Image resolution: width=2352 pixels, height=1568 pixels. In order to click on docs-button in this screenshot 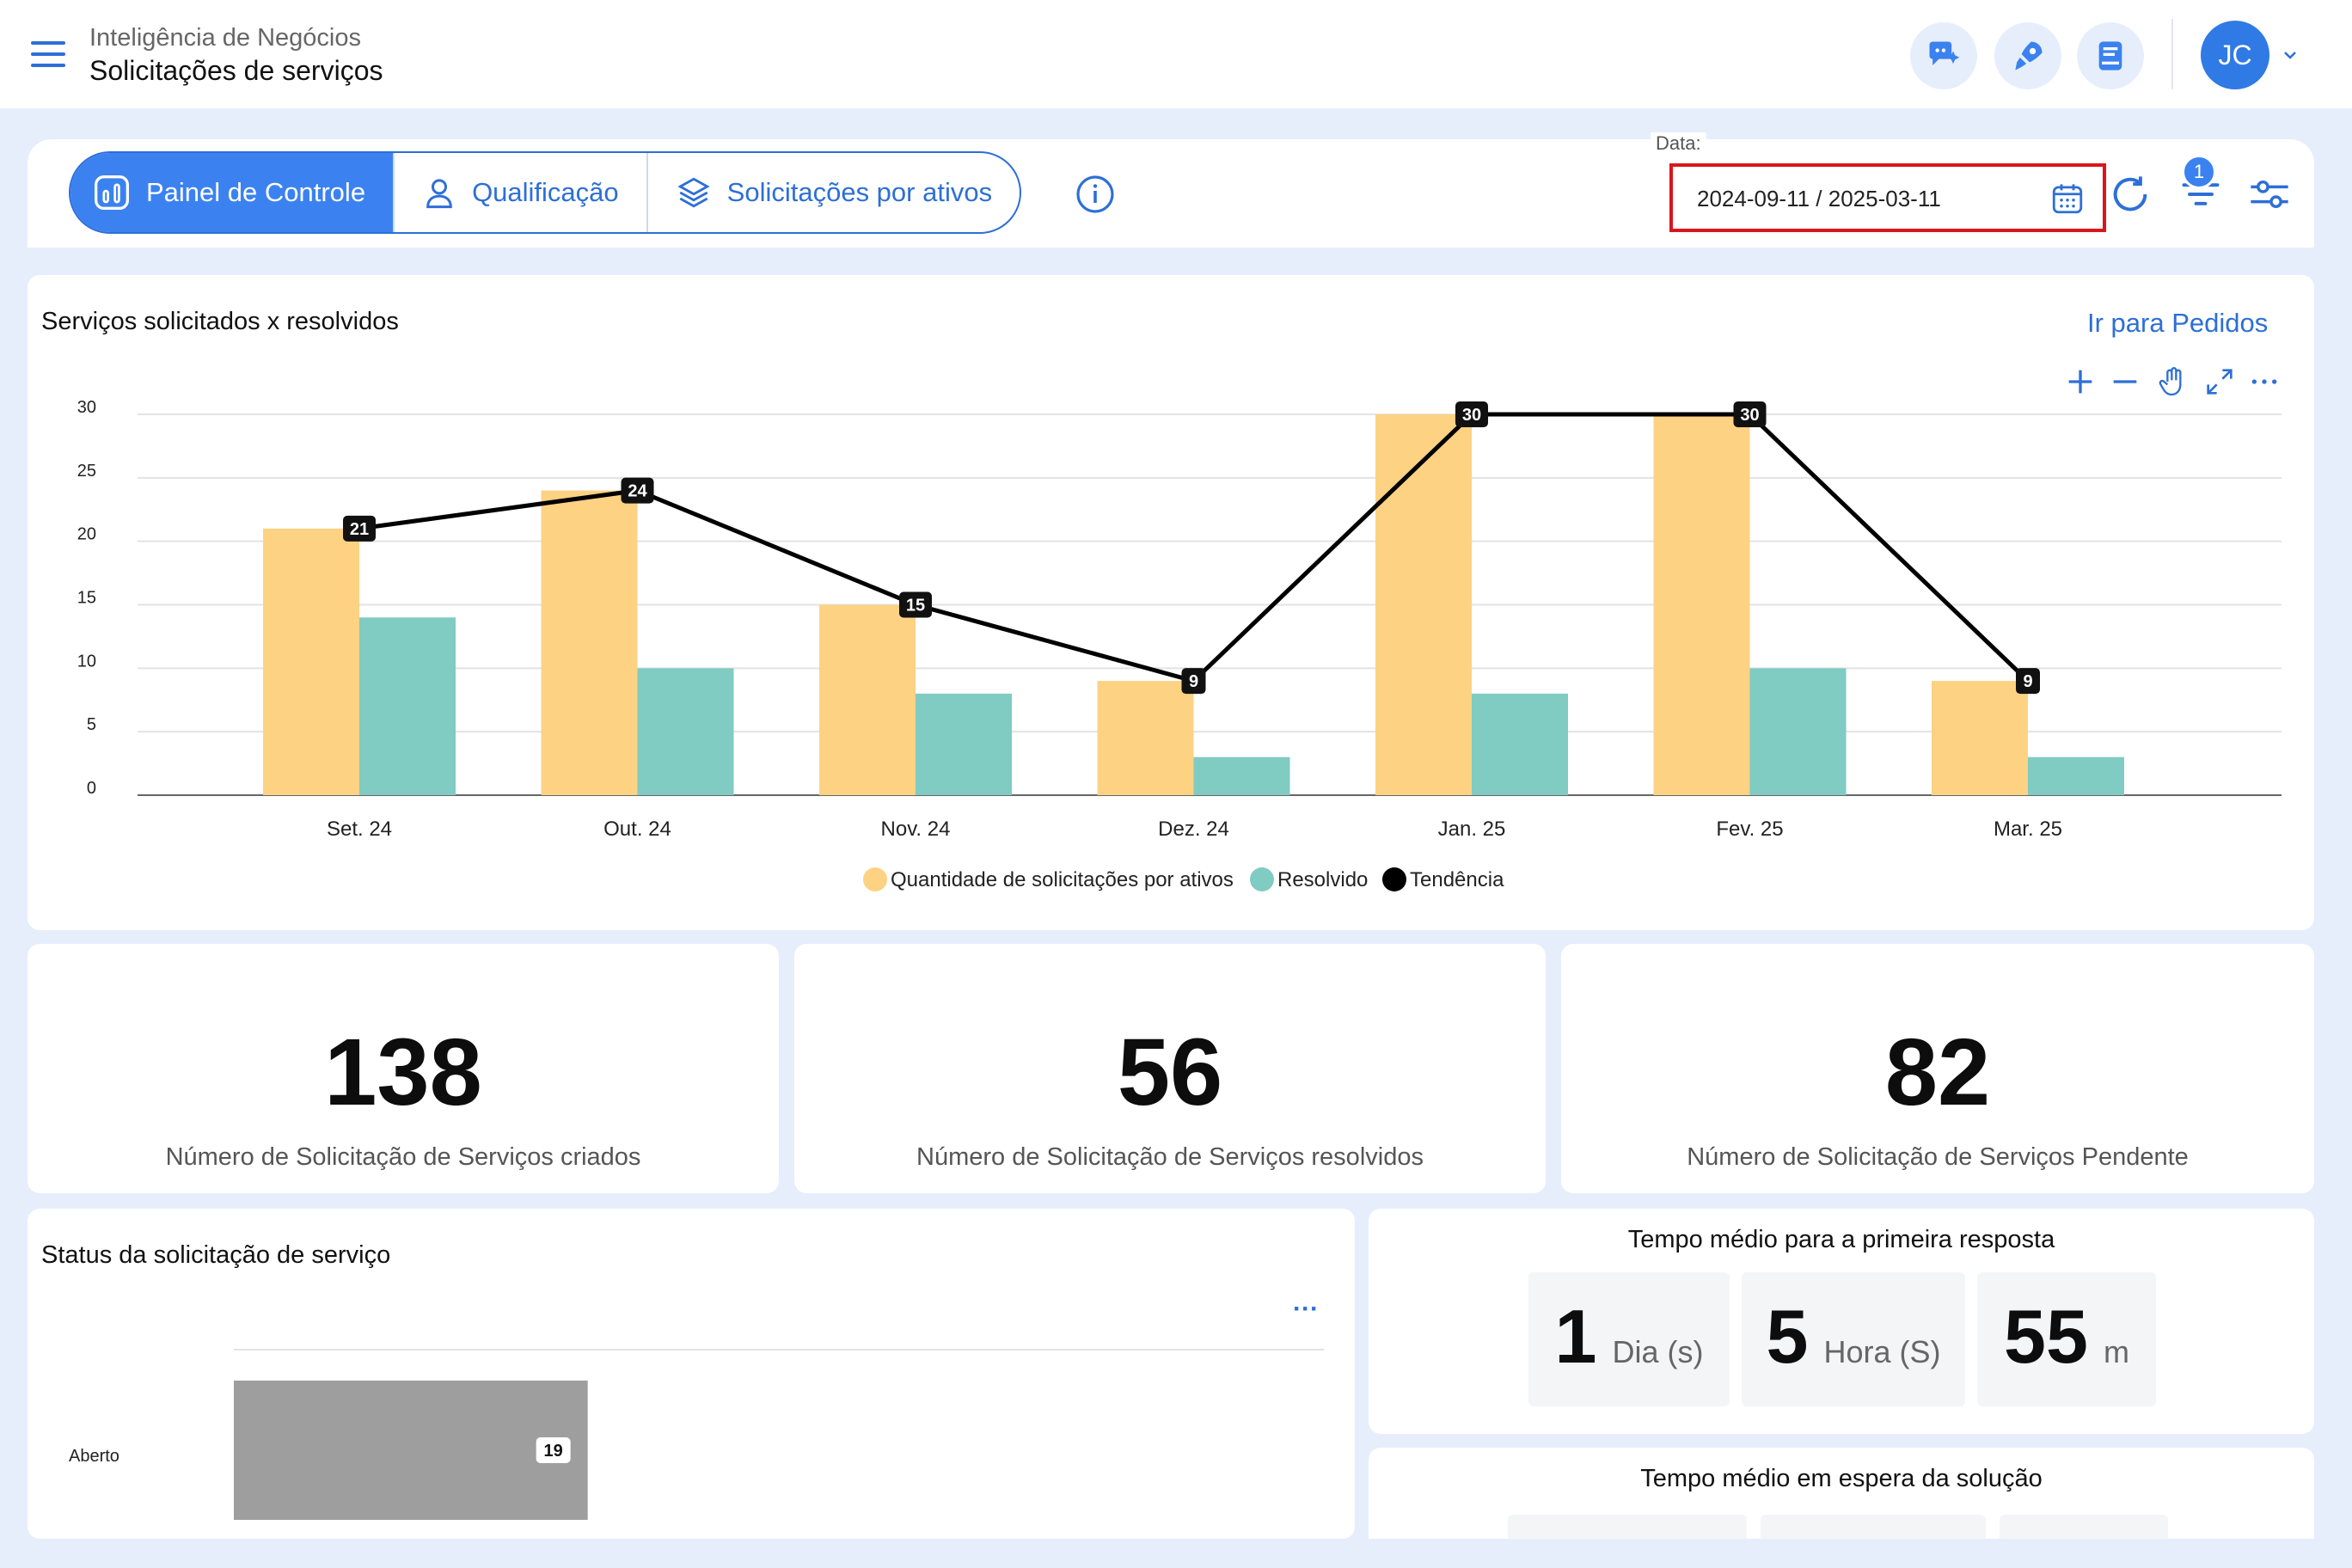, I will do `click(2110, 55)`.